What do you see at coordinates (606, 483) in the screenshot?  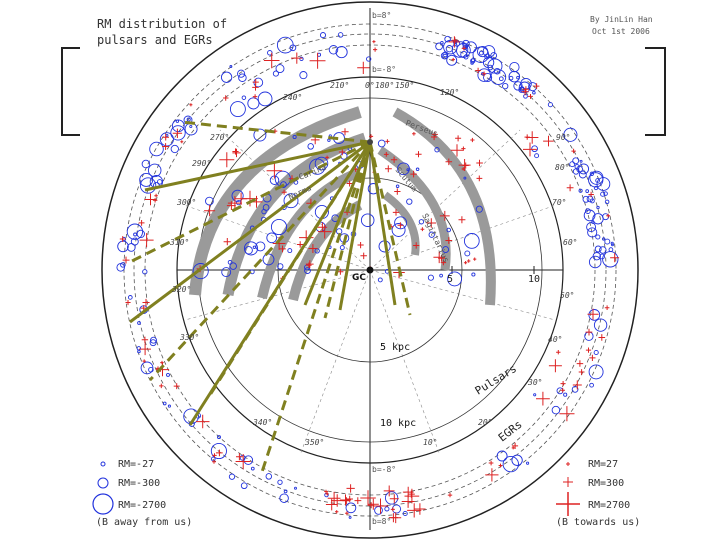 I see `legend-right-2: RM=300` at bounding box center [606, 483].